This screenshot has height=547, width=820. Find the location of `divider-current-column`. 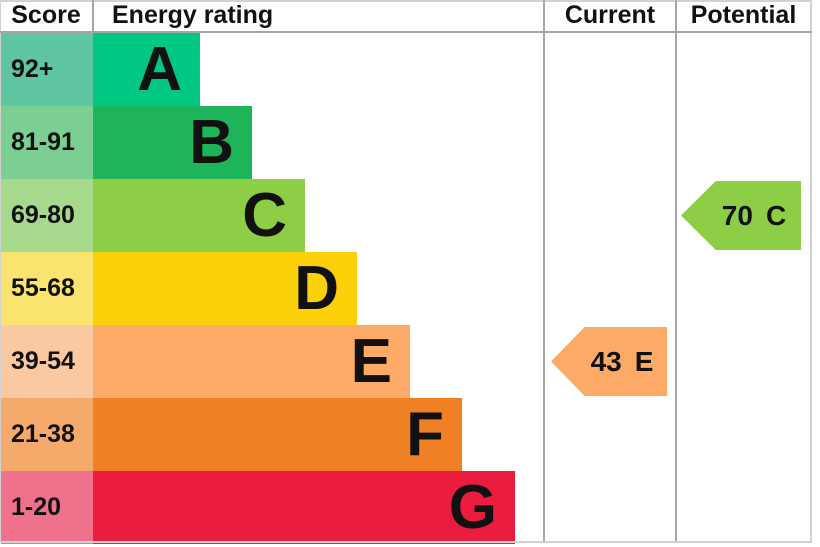

divider-current-column is located at coordinates (544, 270).